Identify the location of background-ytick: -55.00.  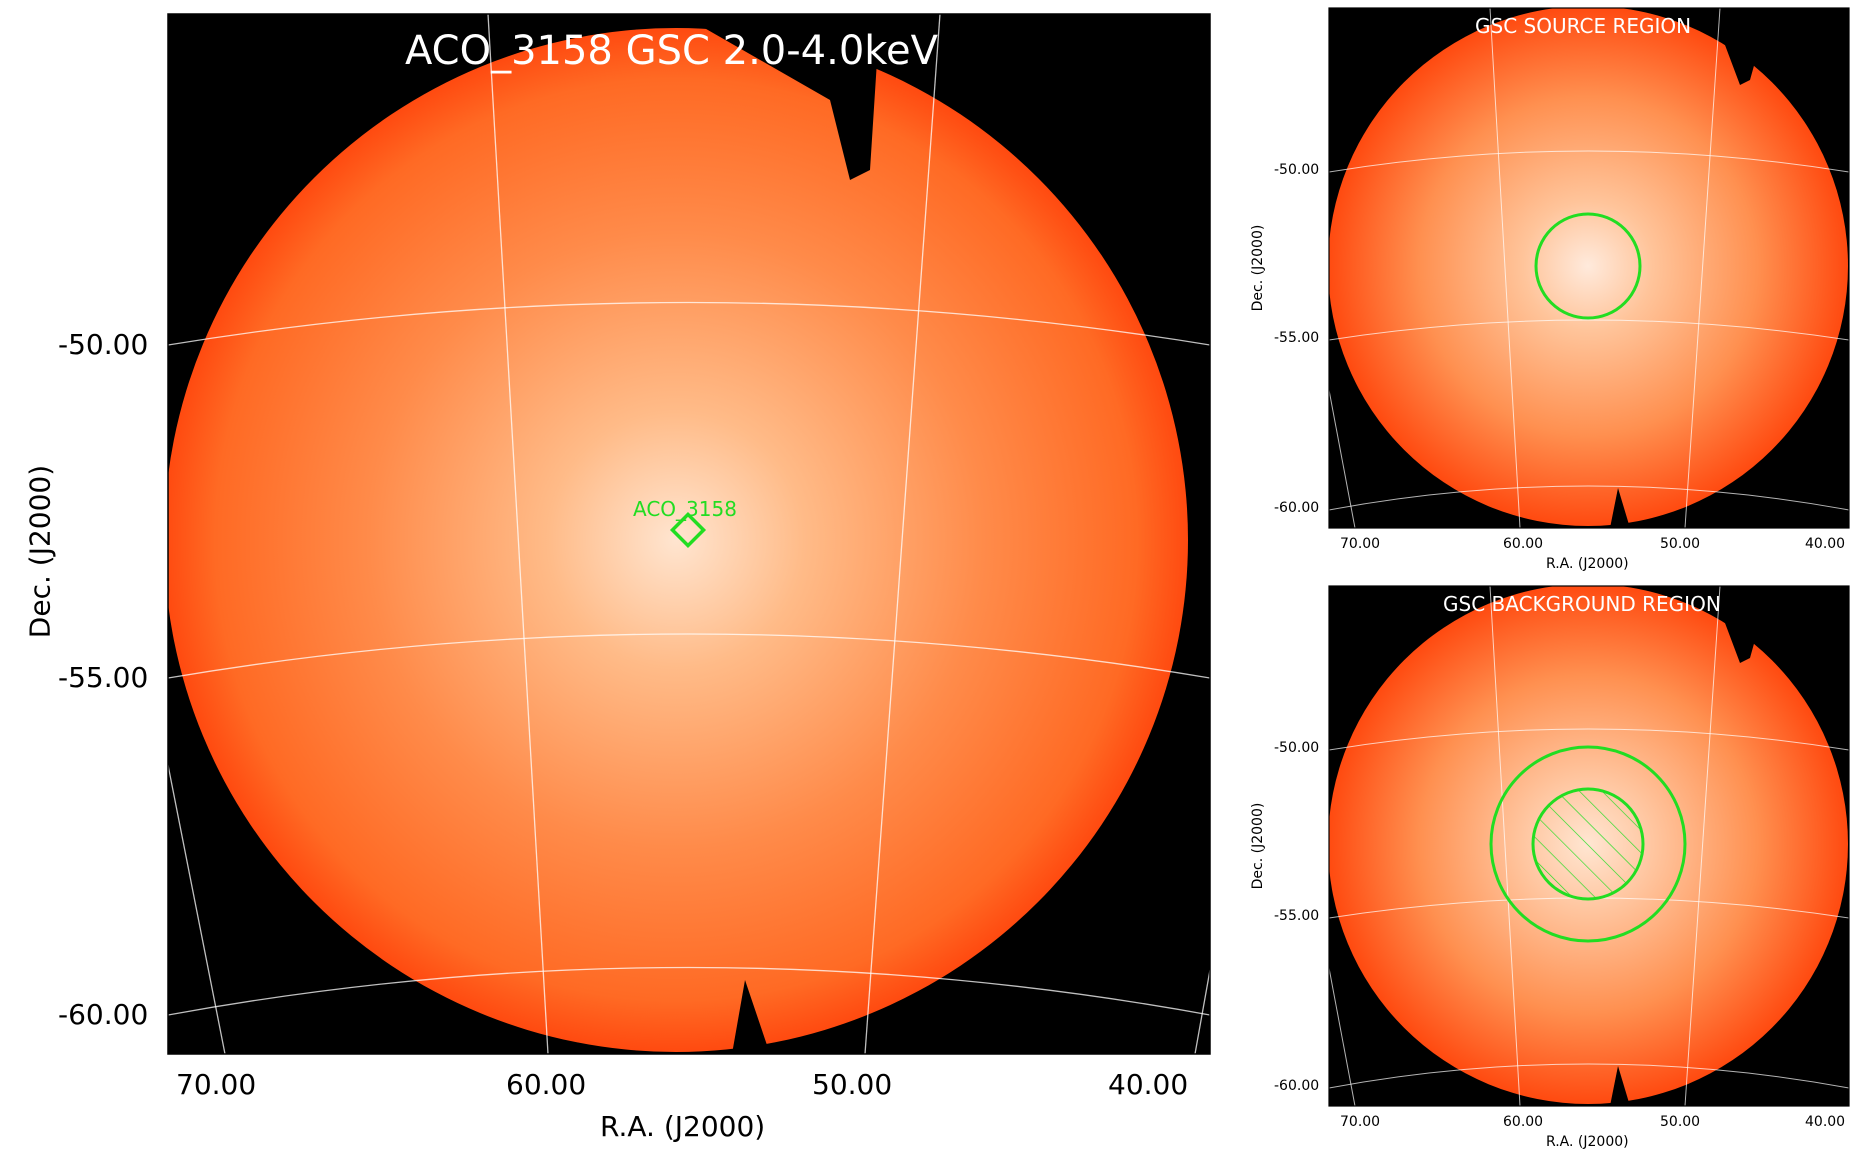
(1297, 916).